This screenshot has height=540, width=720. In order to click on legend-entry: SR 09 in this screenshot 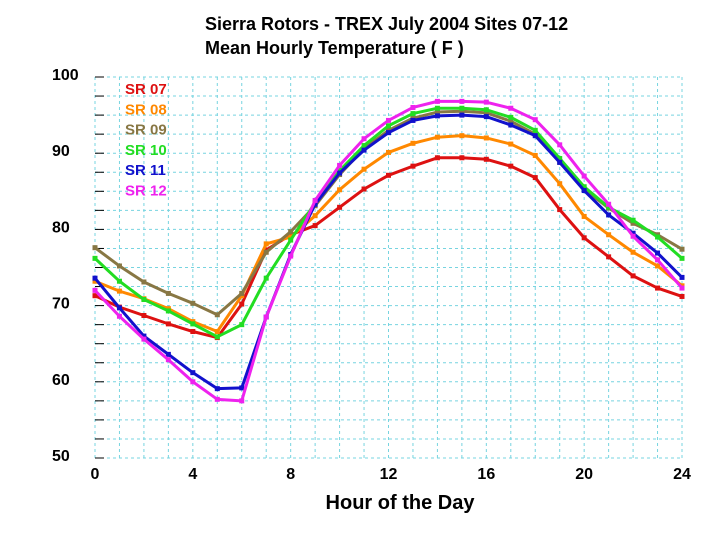, I will do `click(146, 130)`.